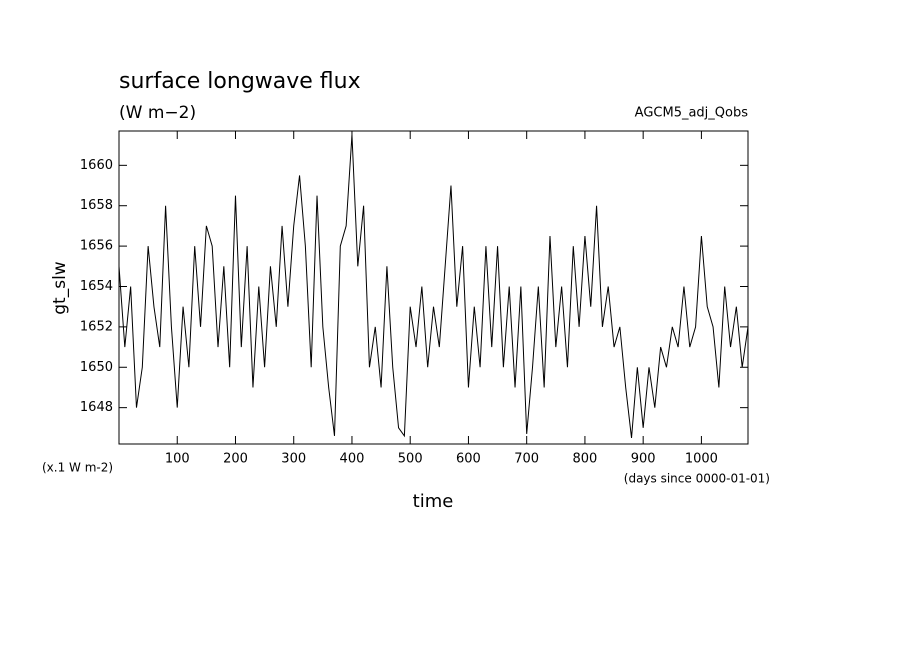 The image size is (904, 654). What do you see at coordinates (157, 113) in the screenshot?
I see `chart-subtitle: (W m−2)` at bounding box center [157, 113].